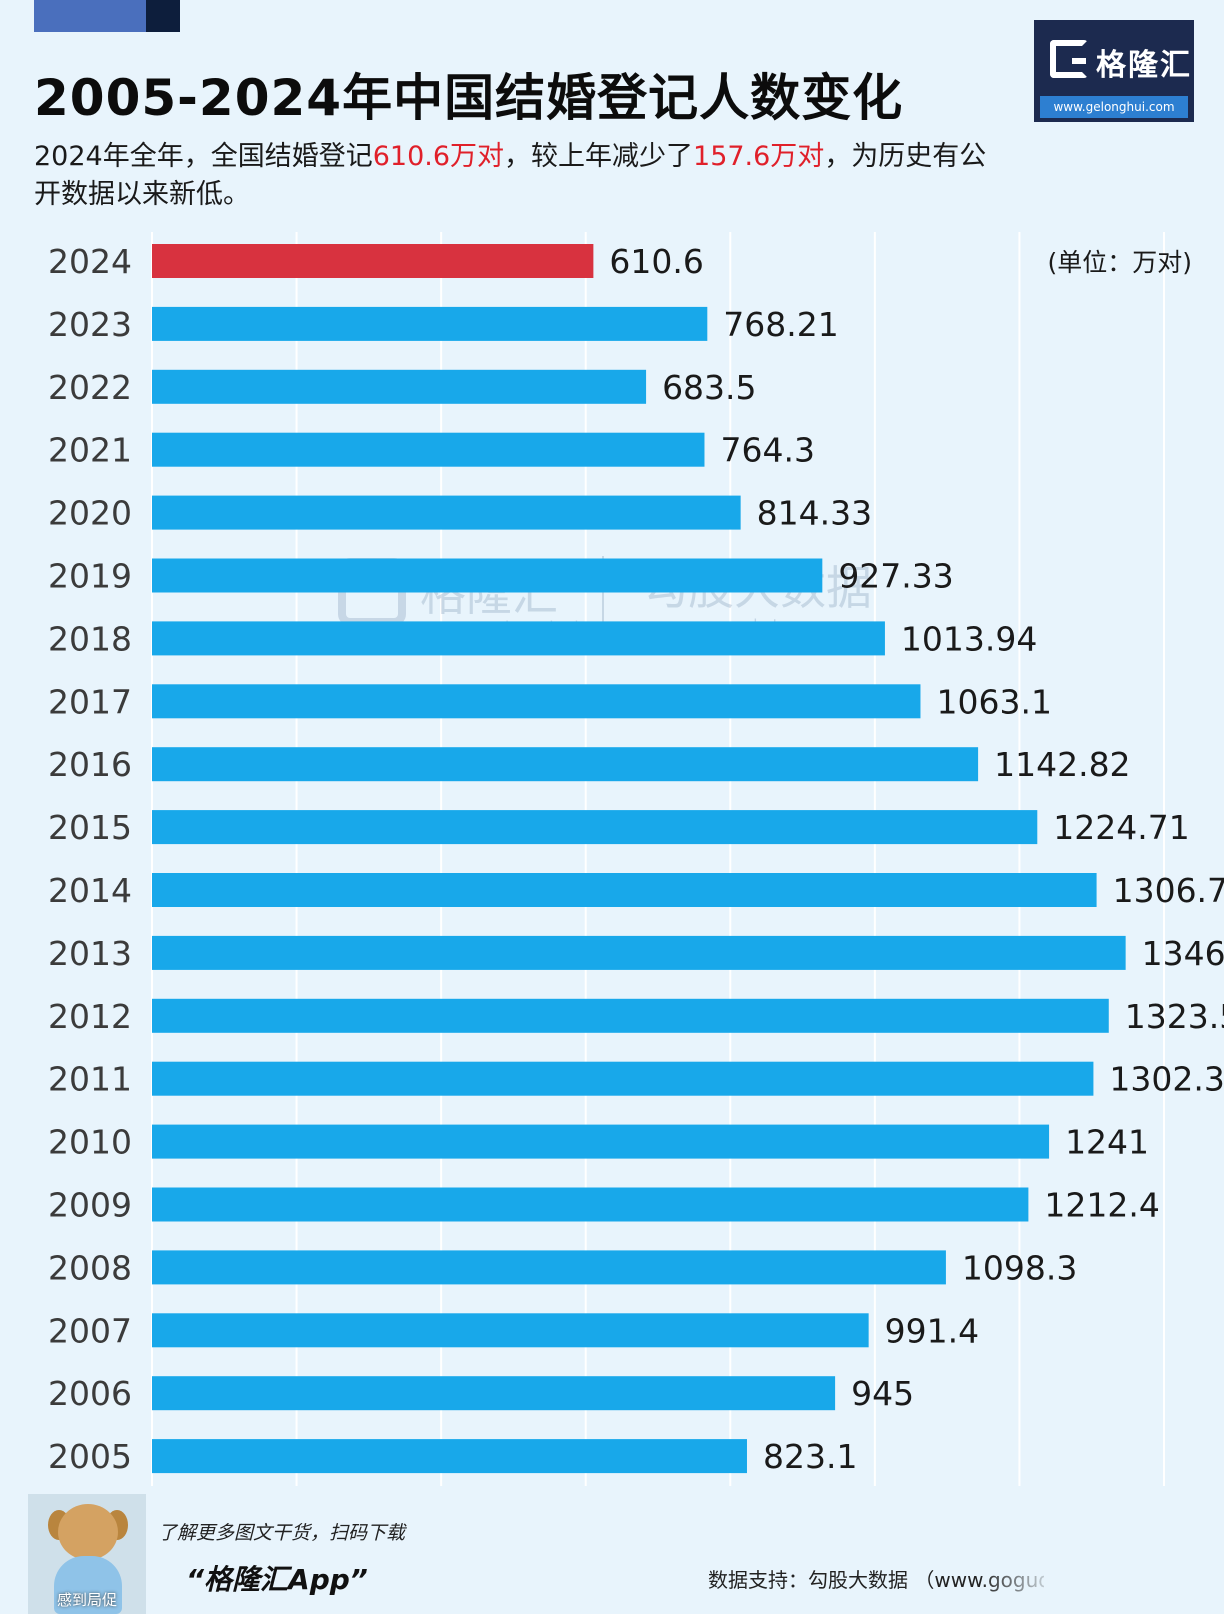 The width and height of the screenshot is (1224, 1614). Describe the element at coordinates (88, 1532) in the screenshot. I see `bear-head` at that location.